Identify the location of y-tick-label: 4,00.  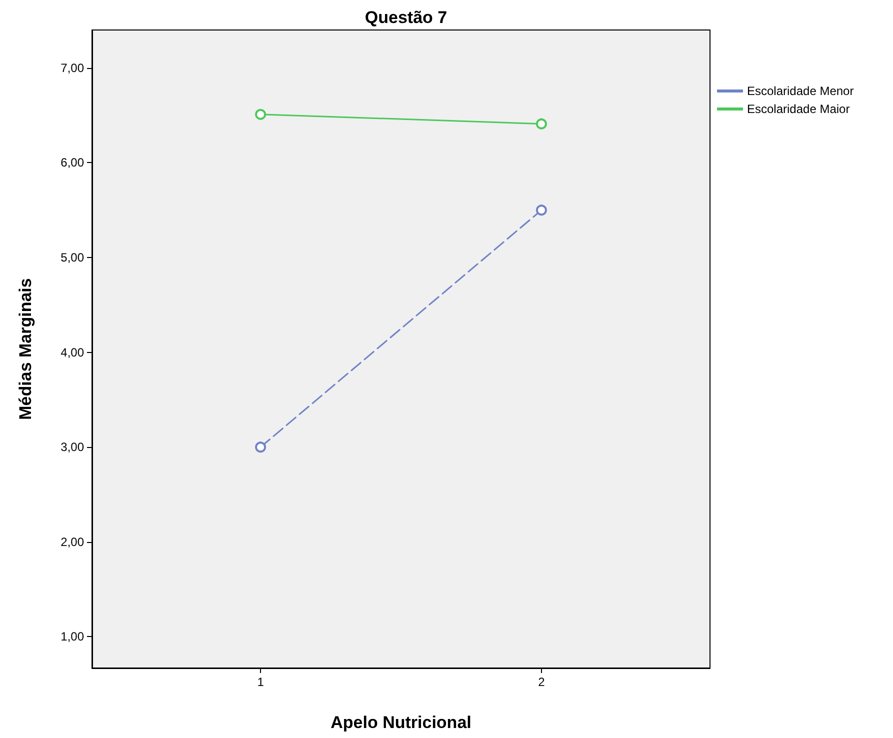
(72, 352).